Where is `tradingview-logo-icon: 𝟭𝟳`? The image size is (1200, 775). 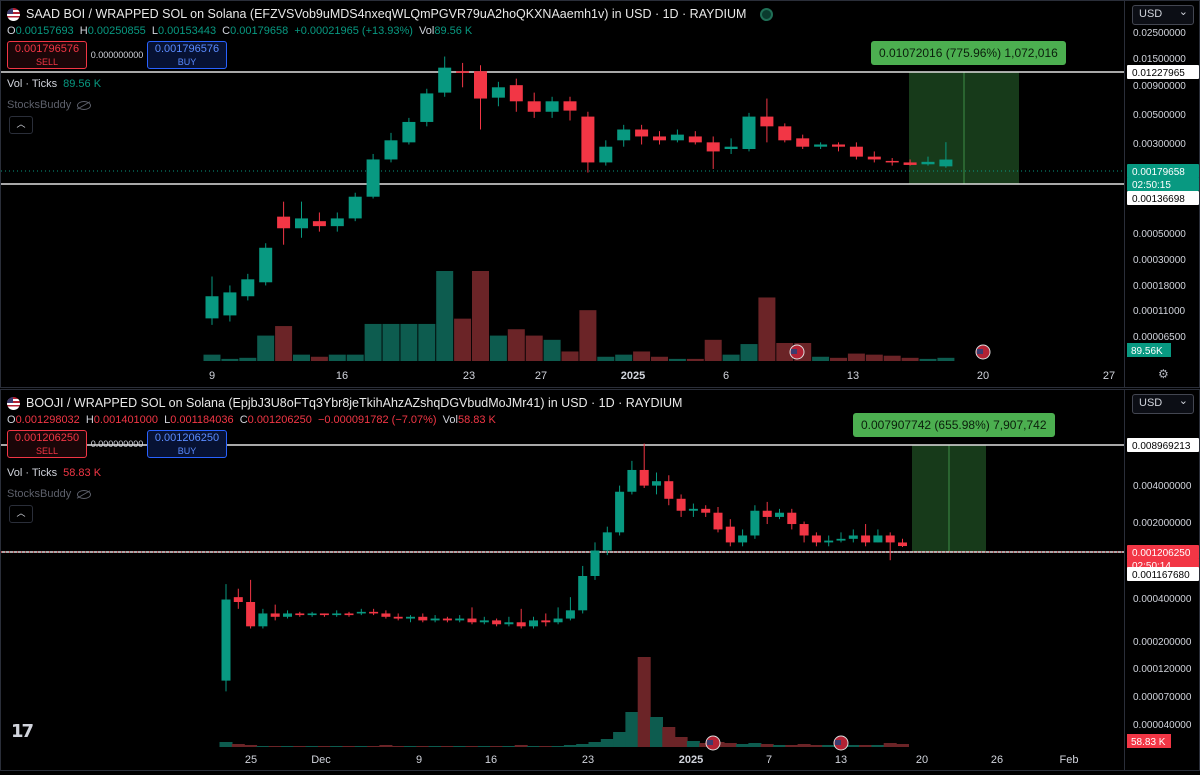 tradingview-logo-icon: 𝟭𝟳 is located at coordinates (22, 731).